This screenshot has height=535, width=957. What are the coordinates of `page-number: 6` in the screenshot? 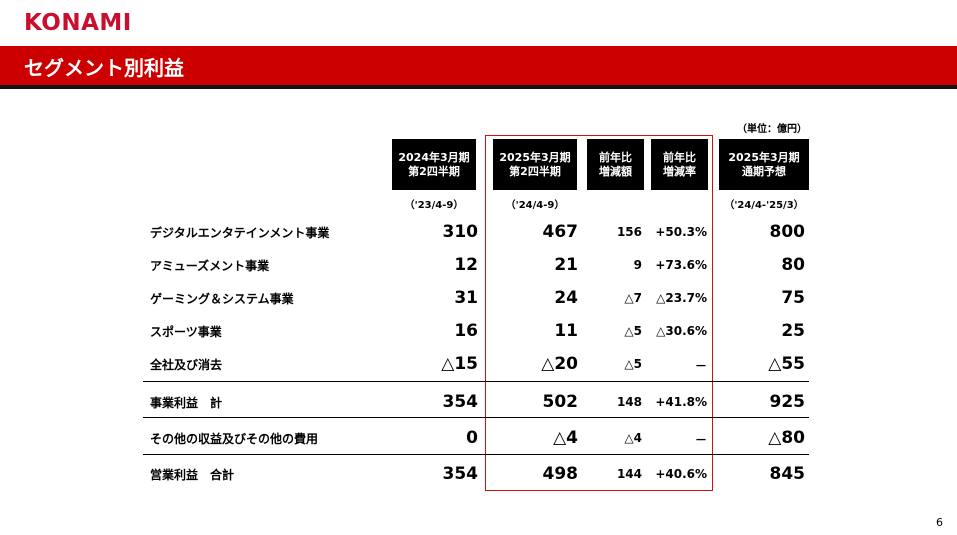 It's located at (939, 522).